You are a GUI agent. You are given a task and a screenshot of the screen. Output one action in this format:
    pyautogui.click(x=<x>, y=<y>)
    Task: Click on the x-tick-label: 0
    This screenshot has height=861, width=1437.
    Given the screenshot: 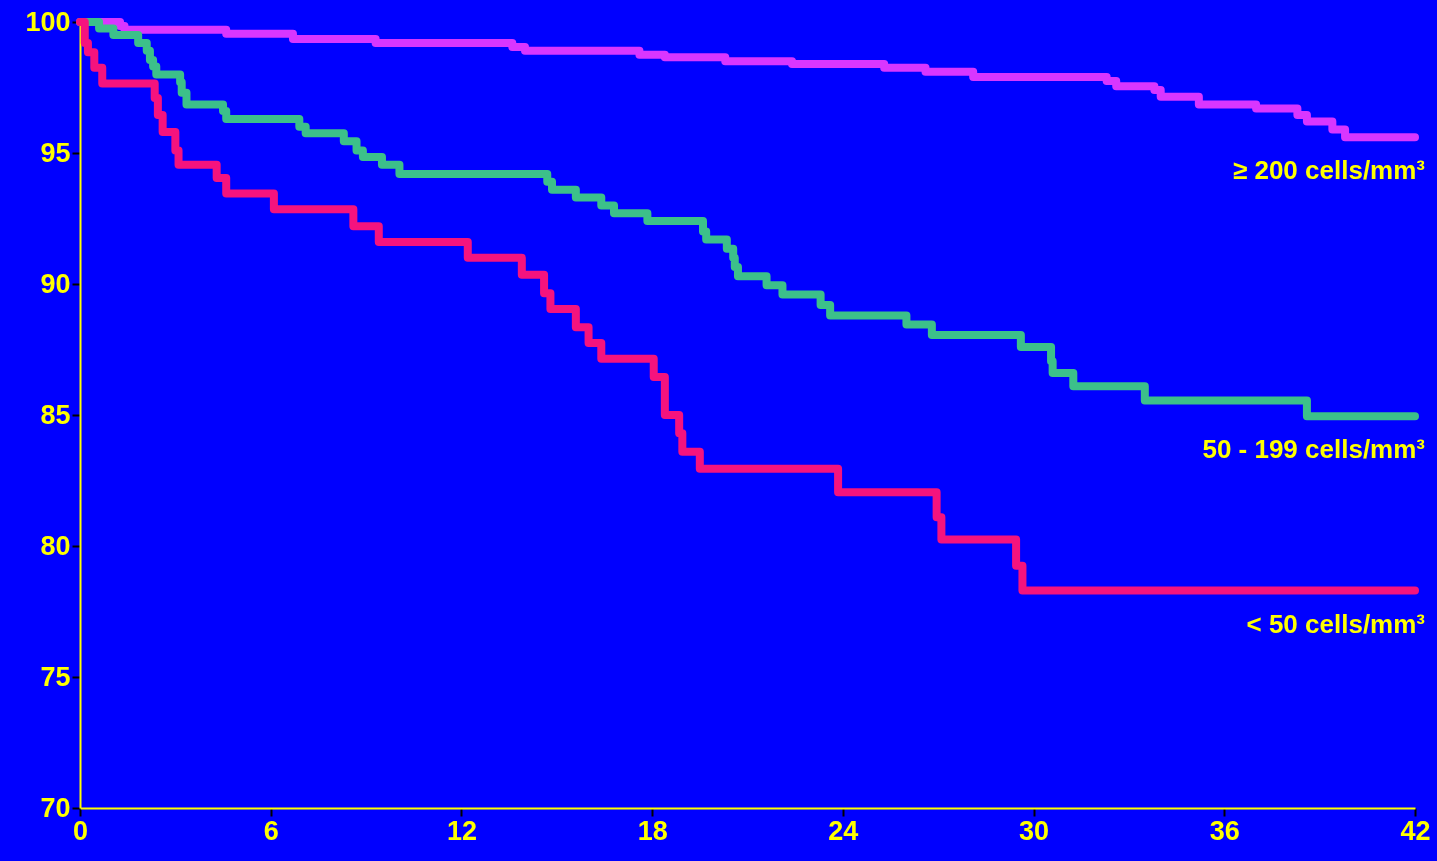 What is the action you would take?
    pyautogui.click(x=80, y=830)
    